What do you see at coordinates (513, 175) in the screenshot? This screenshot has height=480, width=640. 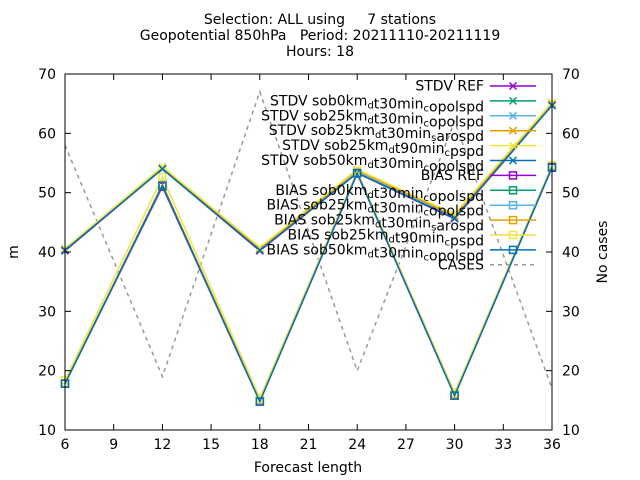 I see `legend-bias-ref-marker` at bounding box center [513, 175].